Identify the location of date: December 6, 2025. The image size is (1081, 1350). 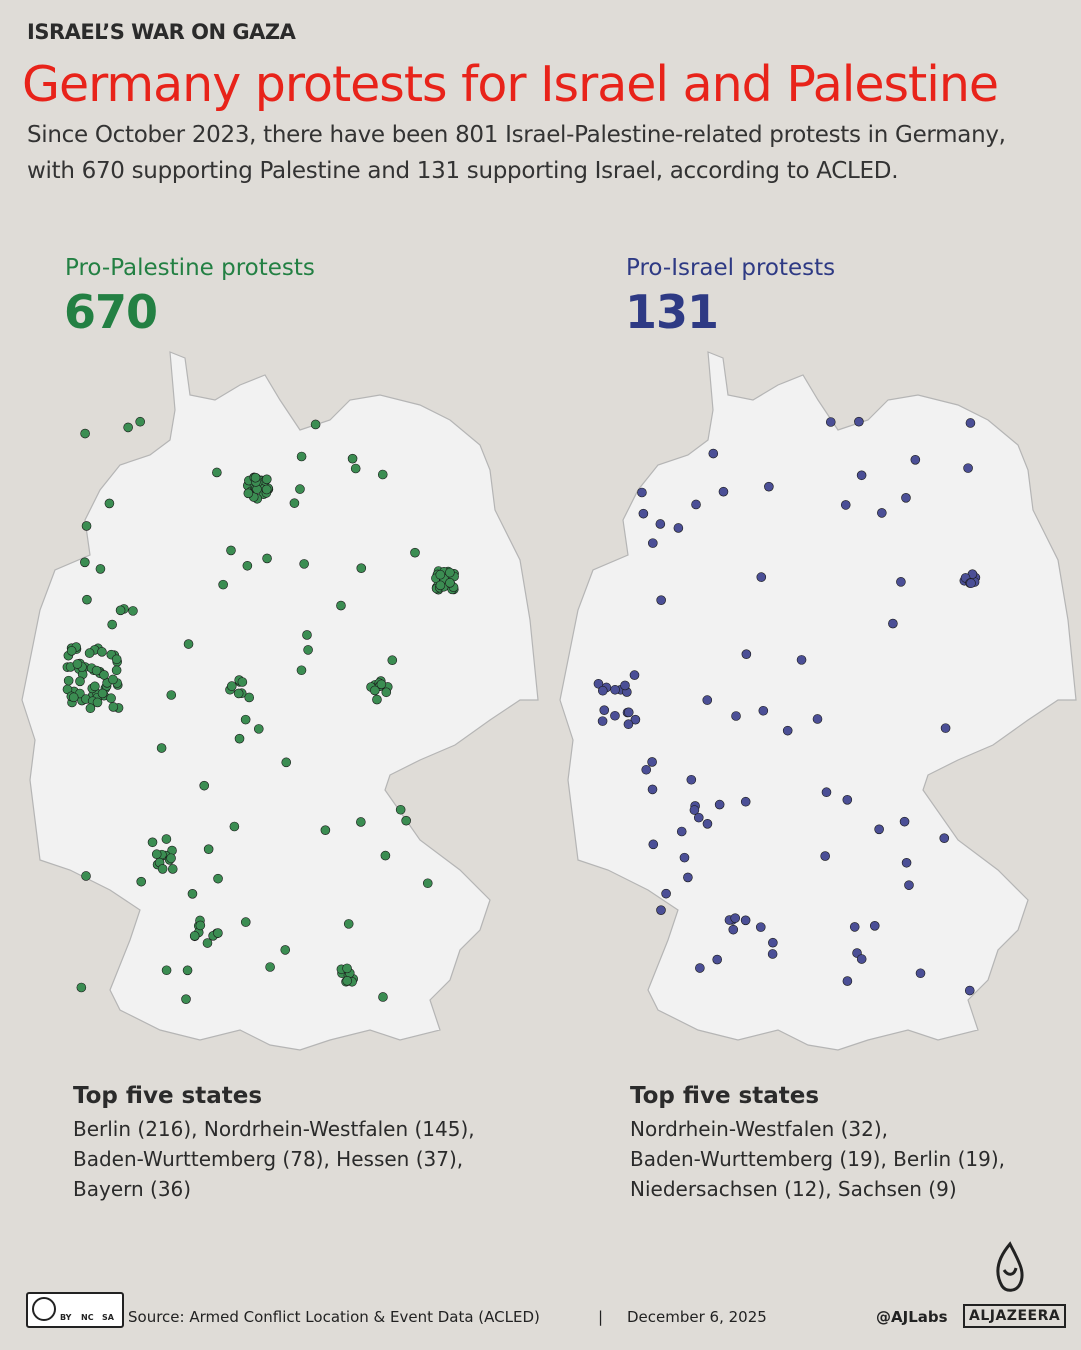
(697, 1317).